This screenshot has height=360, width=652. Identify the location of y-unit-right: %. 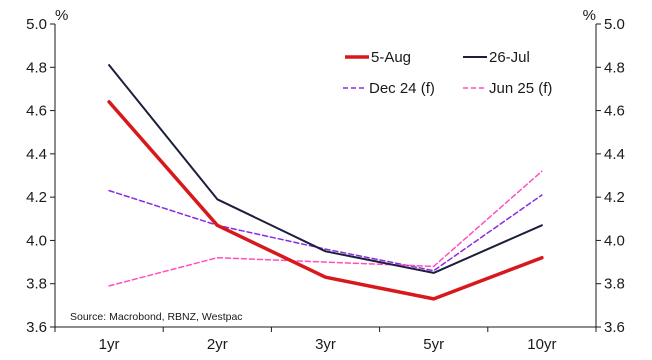
(589, 15).